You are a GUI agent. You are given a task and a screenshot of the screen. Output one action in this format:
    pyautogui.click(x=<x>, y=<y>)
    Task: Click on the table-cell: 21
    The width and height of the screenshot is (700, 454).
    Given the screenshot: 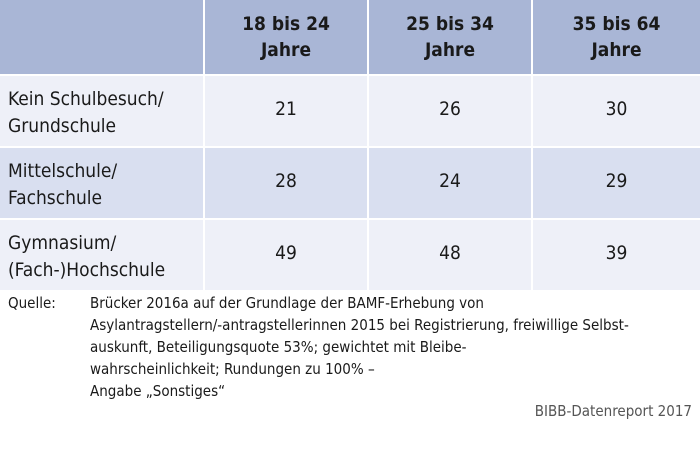 What is the action you would take?
    pyautogui.click(x=287, y=112)
    